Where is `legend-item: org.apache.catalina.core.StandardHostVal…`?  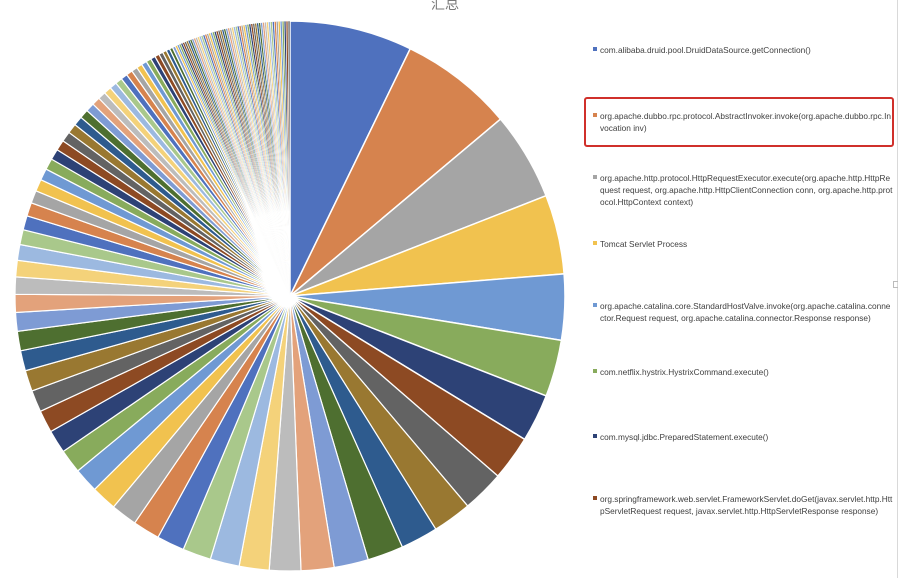
legend-item: org.apache.catalina.core.StandardHostVal… is located at coordinates (743, 312).